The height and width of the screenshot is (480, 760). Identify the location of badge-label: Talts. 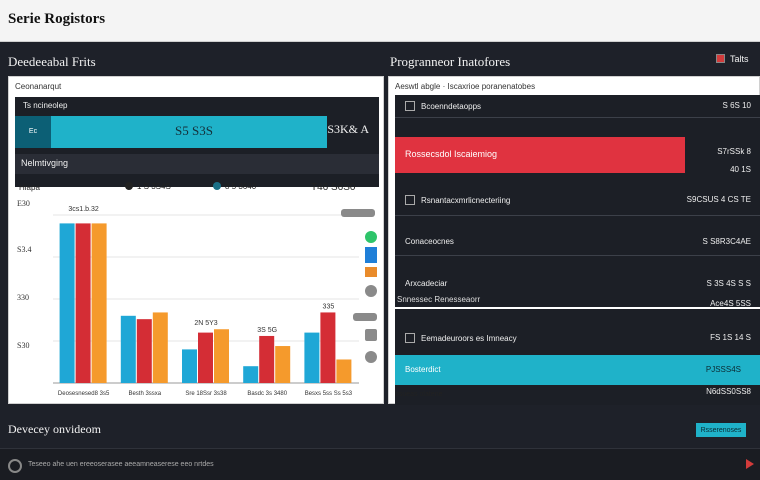
(739, 59).